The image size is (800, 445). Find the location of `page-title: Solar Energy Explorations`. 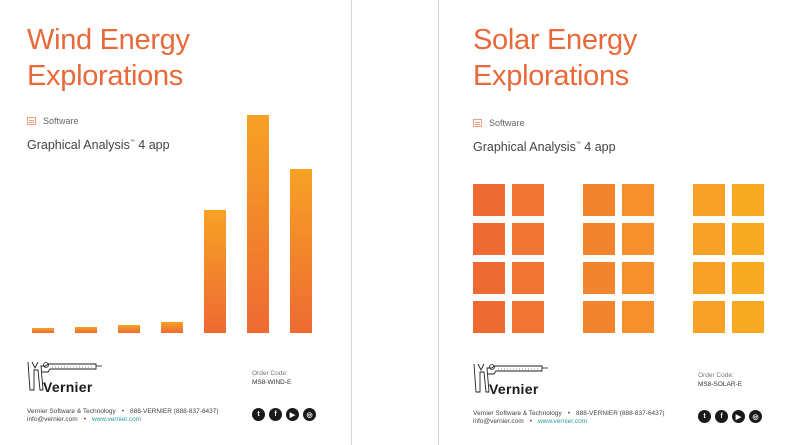

page-title: Solar Energy Explorations is located at coordinates (555, 58).